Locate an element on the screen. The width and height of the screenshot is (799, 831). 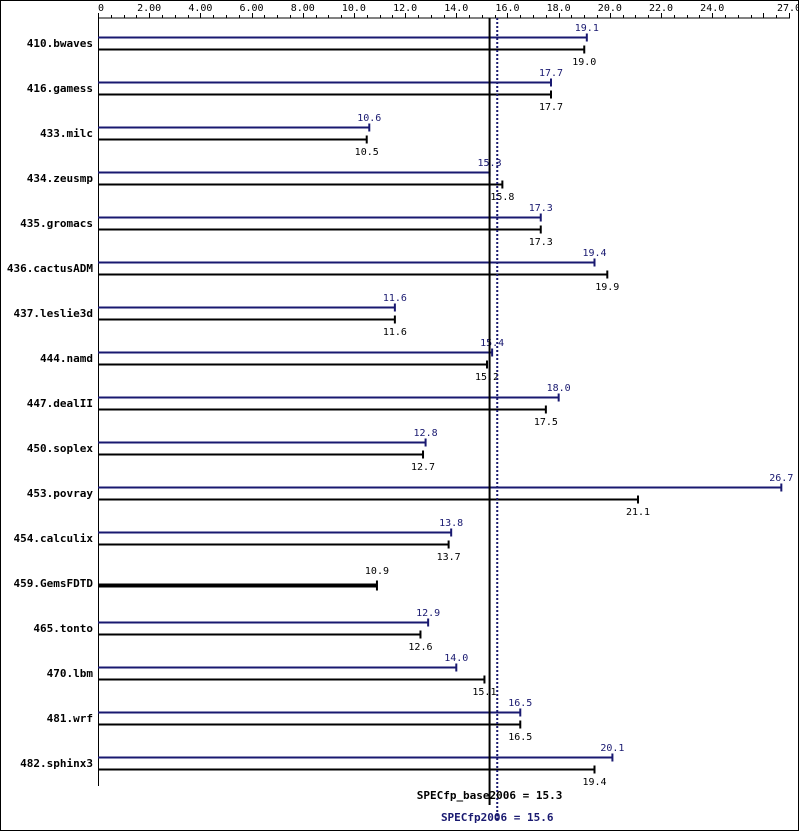
base-value-label: 17.5 is located at coordinates (546, 422).